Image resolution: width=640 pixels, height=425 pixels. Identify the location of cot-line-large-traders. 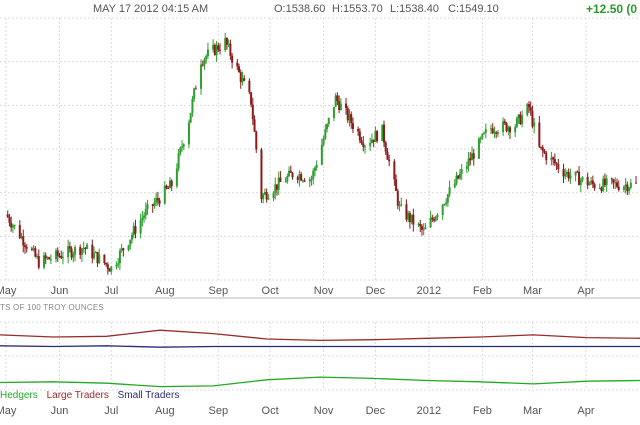
(320, 335).